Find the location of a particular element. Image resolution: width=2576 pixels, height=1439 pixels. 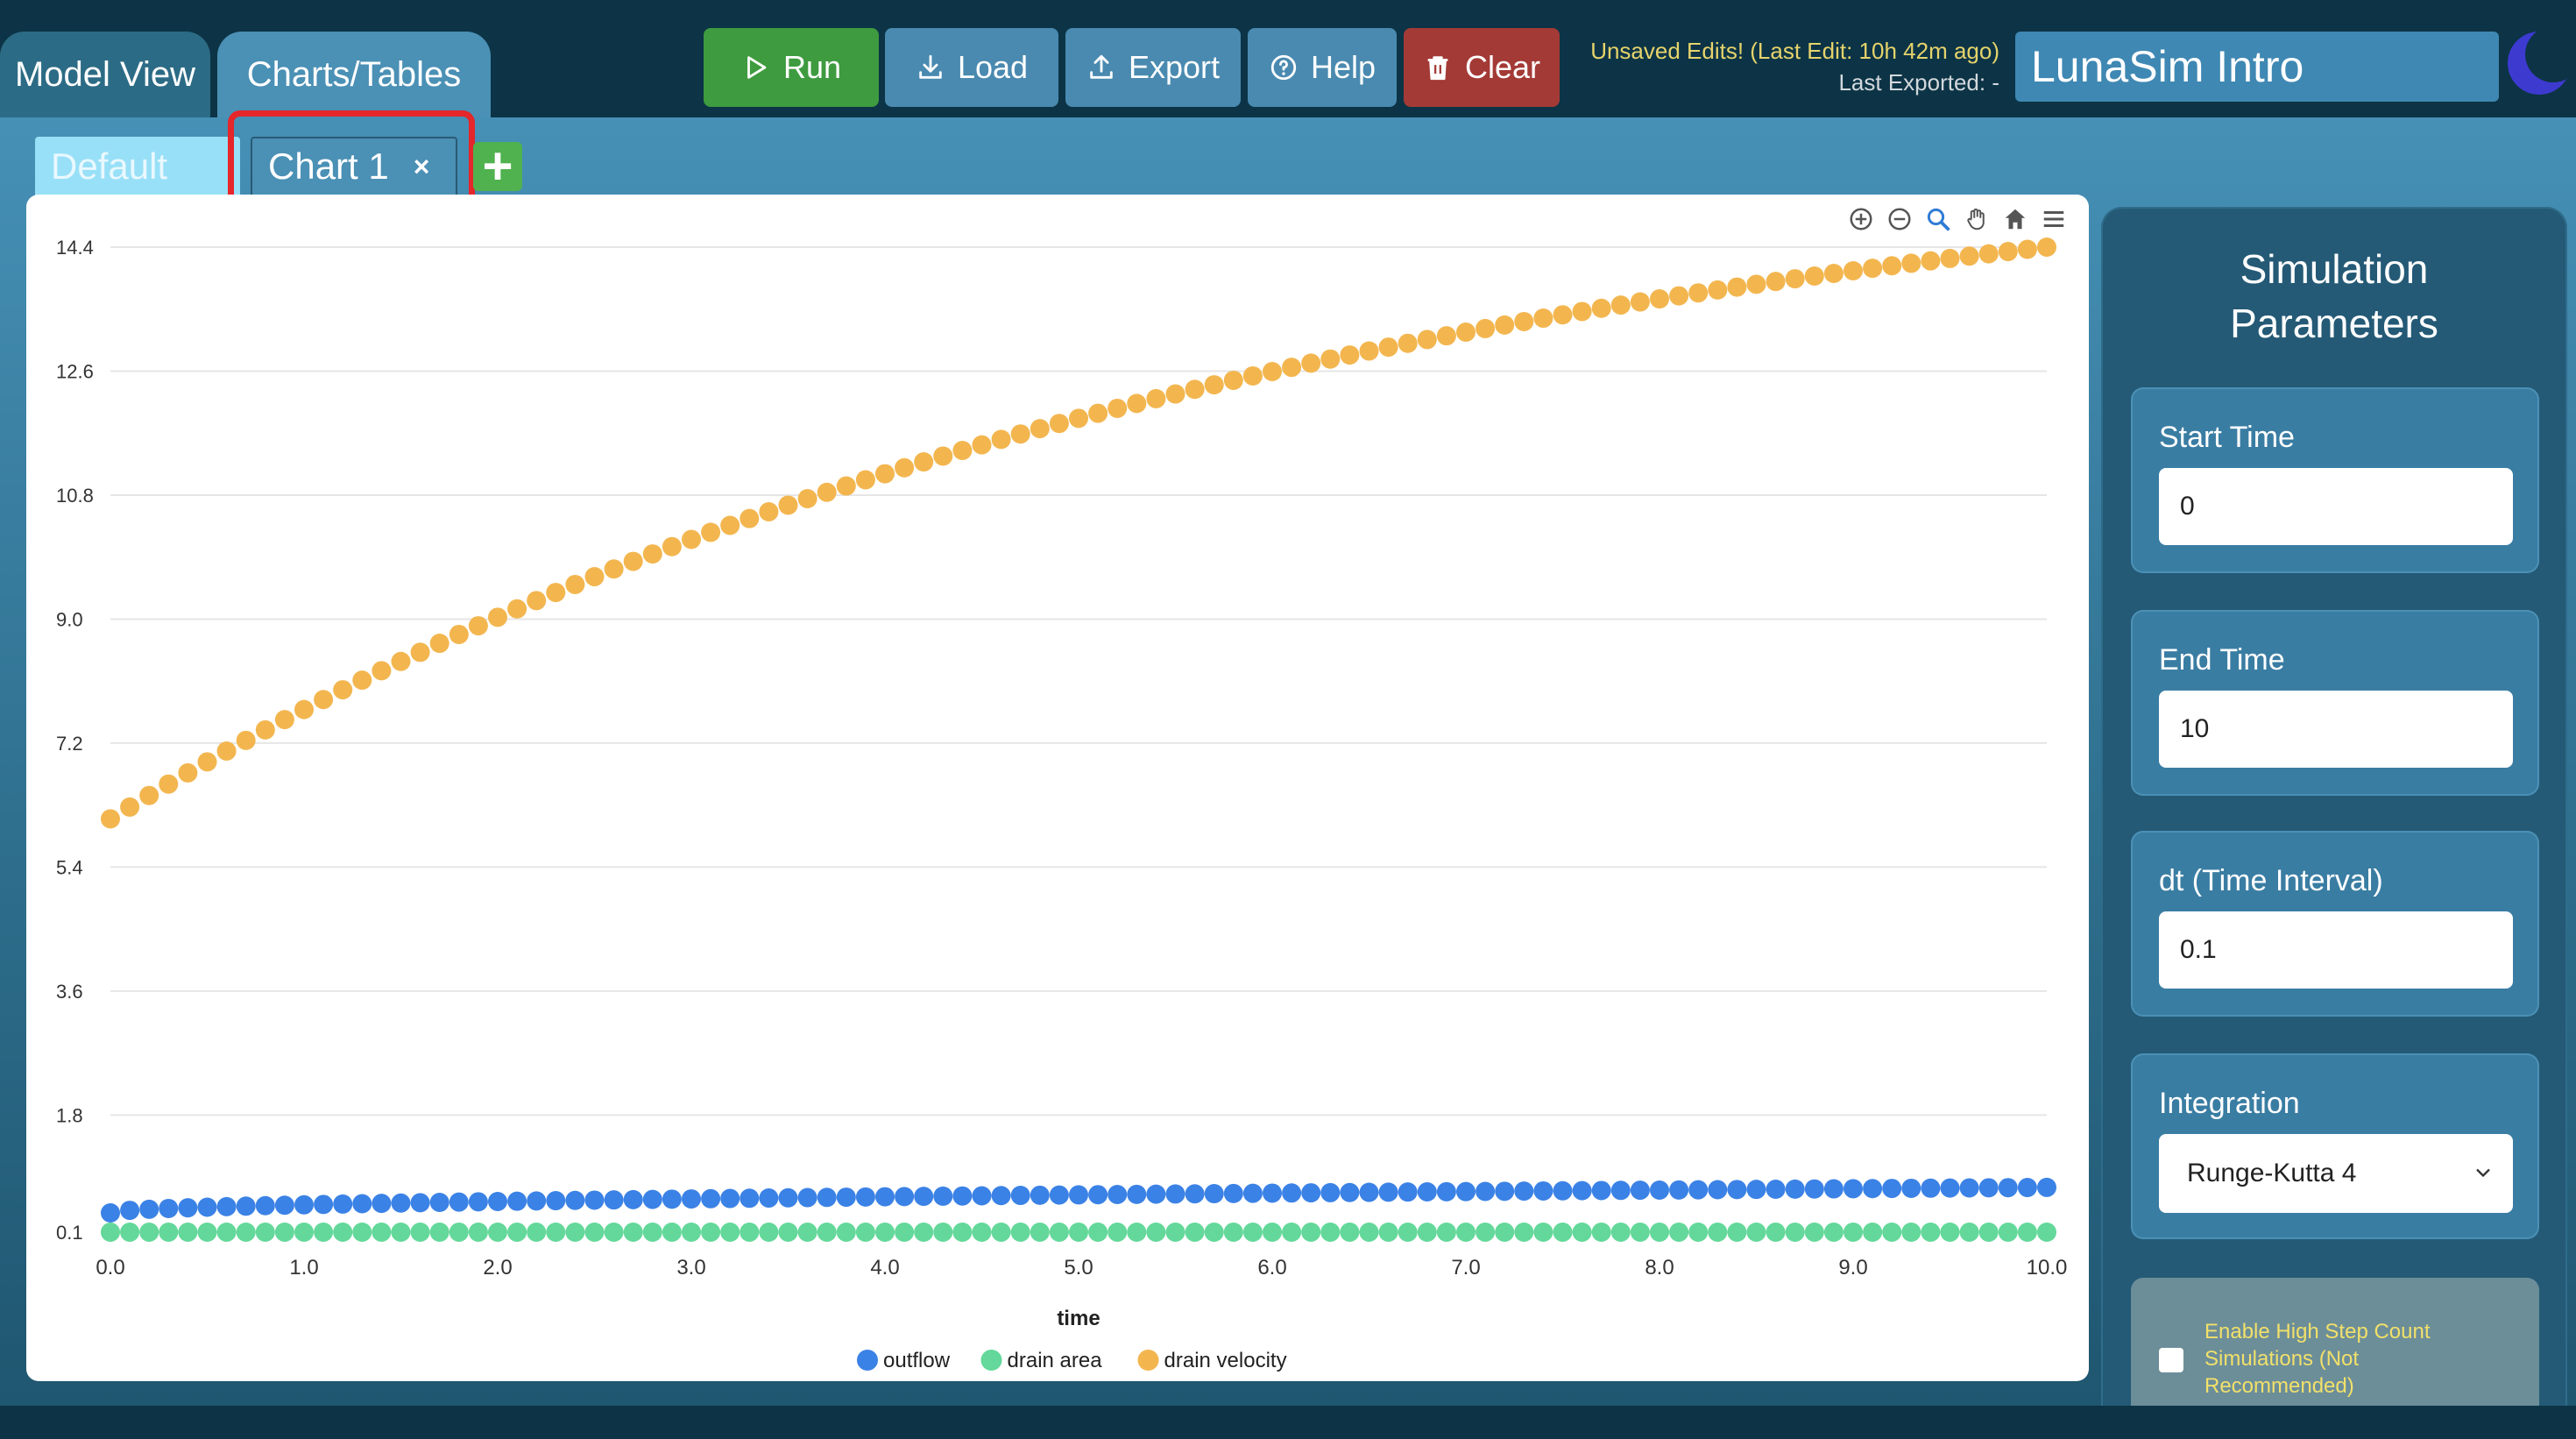

tab-charts-tables: Charts/Tables is located at coordinates (354, 74).